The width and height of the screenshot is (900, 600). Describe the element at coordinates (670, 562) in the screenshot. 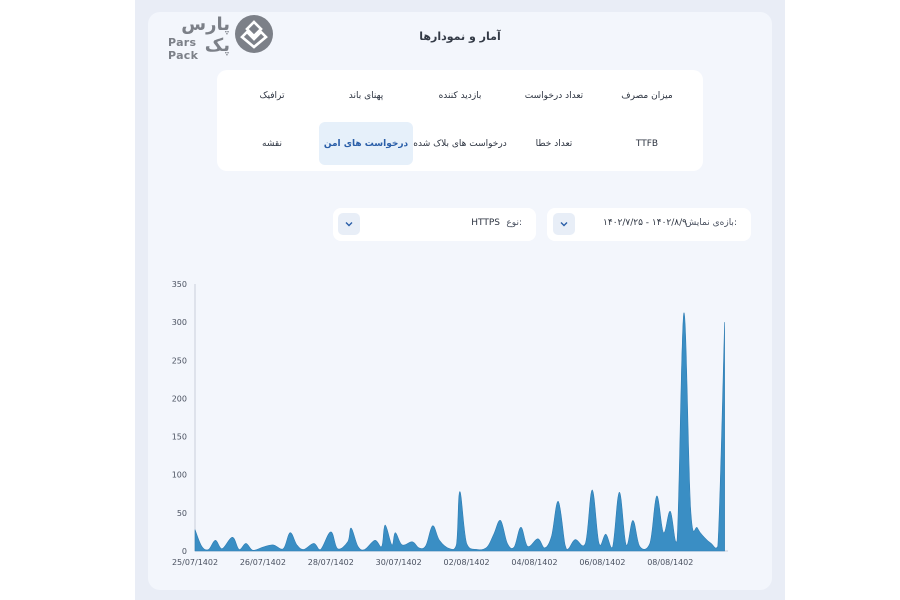

I see `x-tick-label: 08/08/1402` at that location.